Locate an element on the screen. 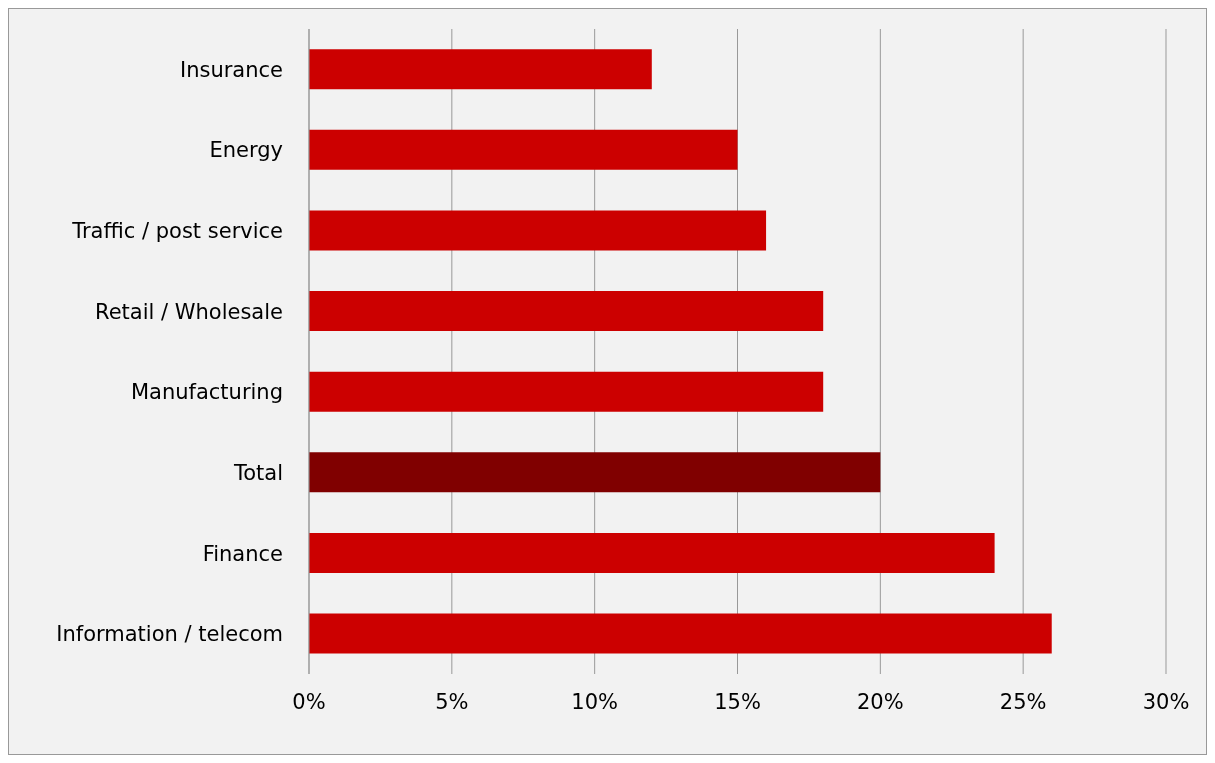 This screenshot has width=1215, height=763. x-tick-label: 10% is located at coordinates (595, 701).